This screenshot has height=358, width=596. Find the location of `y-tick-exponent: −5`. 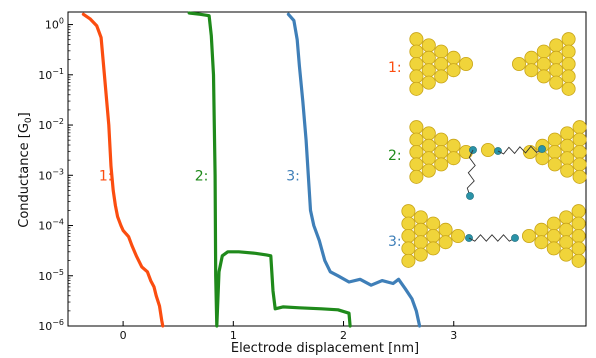

y-tick-exponent: −5 is located at coordinates (58, 272).